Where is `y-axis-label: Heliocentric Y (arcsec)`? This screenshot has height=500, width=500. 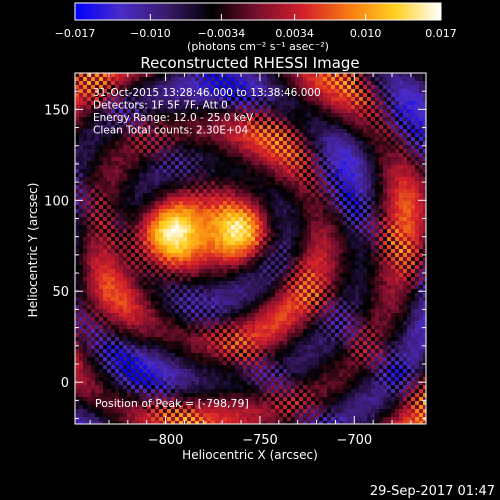 y-axis-label: Heliocentric Y (arcsec) is located at coordinates (33, 250).